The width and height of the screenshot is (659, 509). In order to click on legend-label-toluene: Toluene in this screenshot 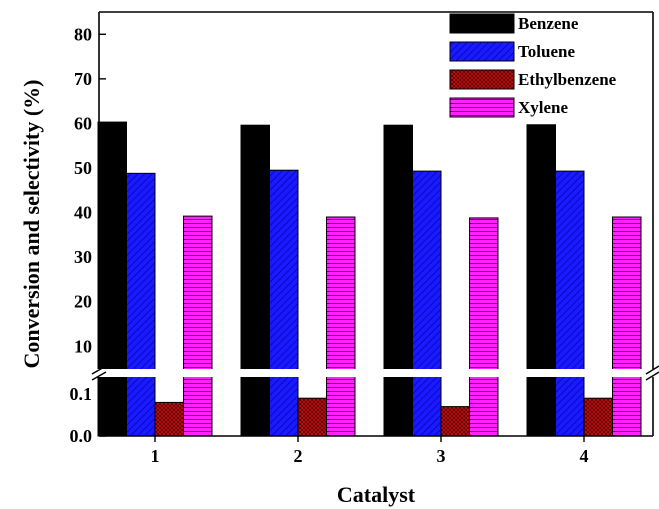, I will do `click(546, 51)`.